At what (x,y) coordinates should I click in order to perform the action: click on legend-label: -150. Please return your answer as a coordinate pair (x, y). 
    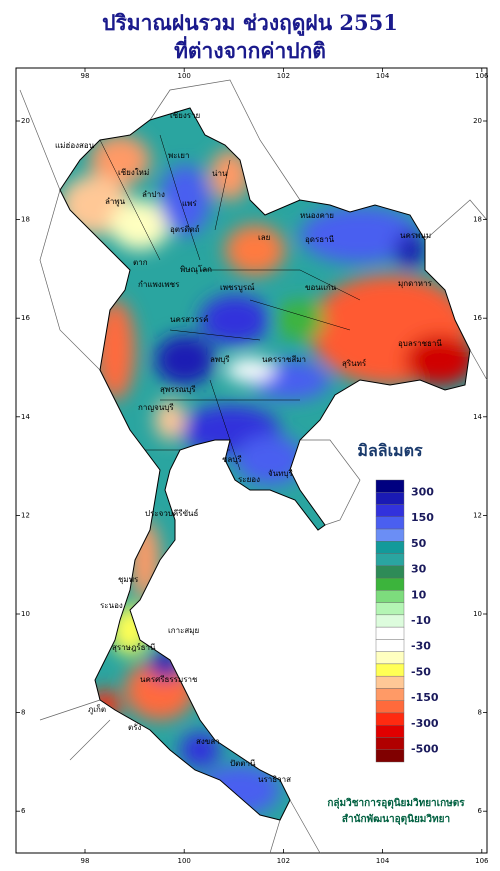
    Looking at the image, I should click on (425, 697).